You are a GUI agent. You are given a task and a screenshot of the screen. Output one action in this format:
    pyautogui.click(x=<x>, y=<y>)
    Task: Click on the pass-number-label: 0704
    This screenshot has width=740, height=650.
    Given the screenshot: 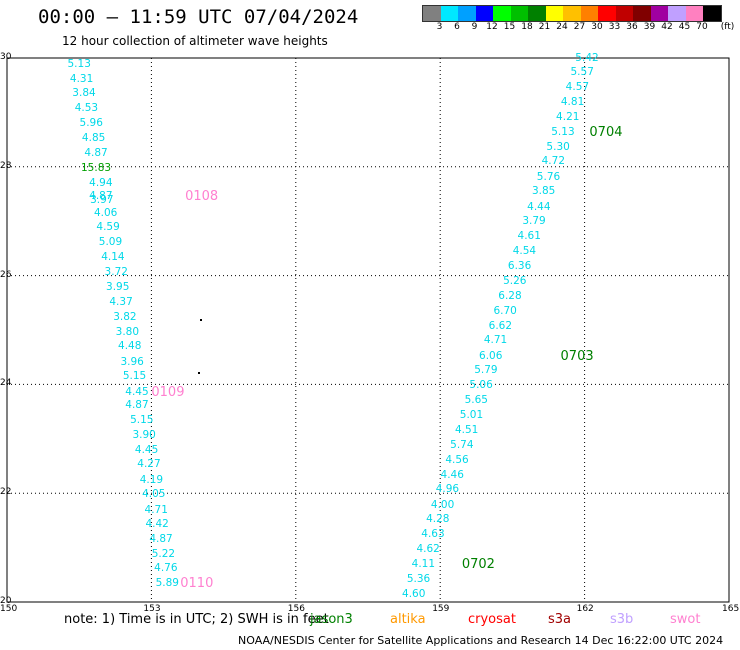 What is the action you would take?
    pyautogui.click(x=606, y=133)
    